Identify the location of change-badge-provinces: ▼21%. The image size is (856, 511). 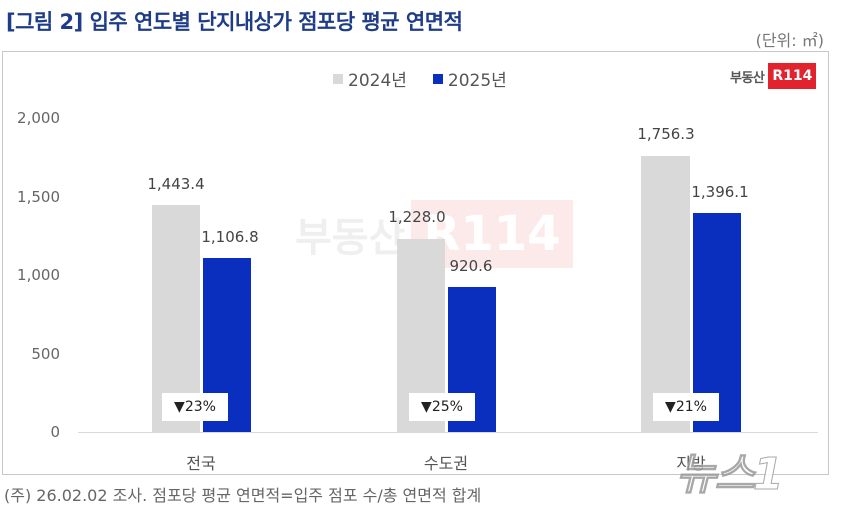
(686, 407).